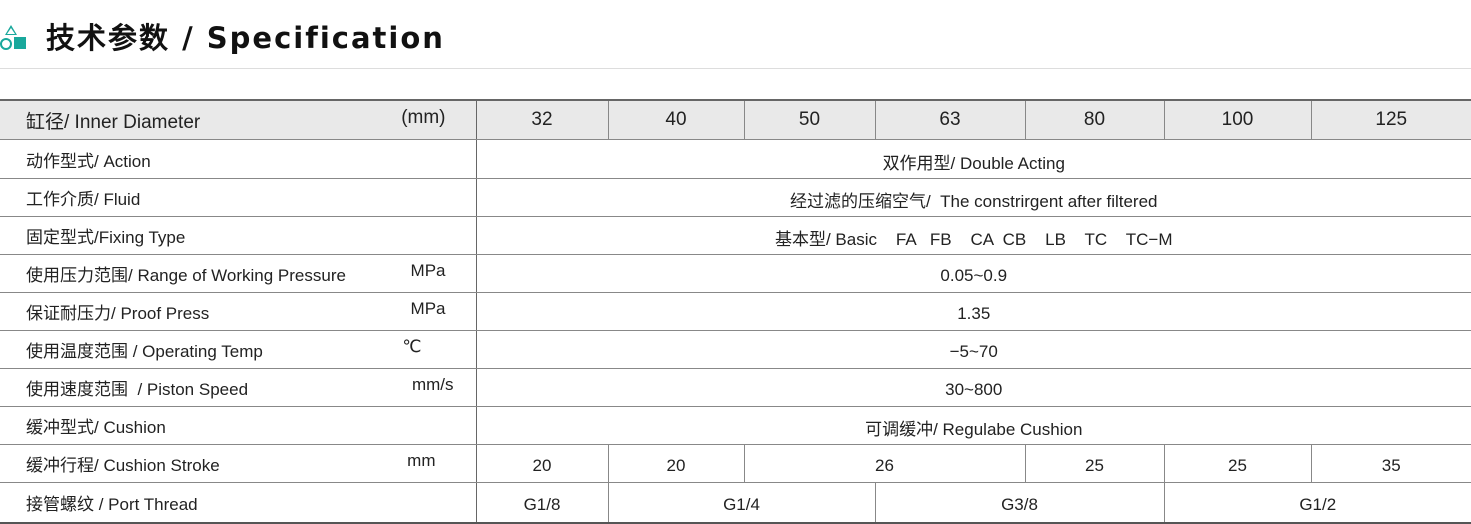 The image size is (1471, 524). I want to click on table-row: 使用温度范围 / Operating Temp ℃ −5~70, so click(735, 349).